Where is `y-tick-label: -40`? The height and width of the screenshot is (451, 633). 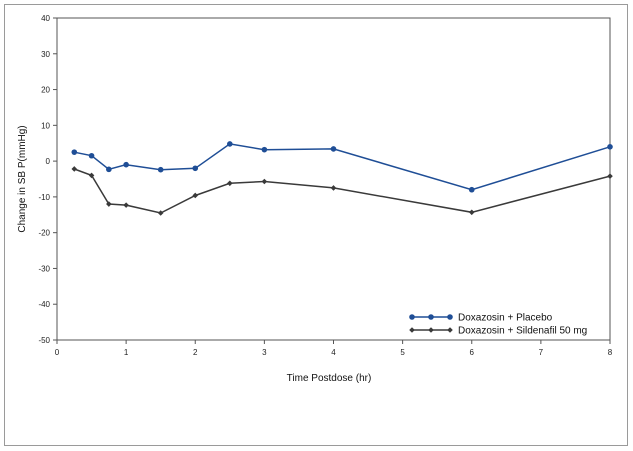
y-tick-label: -40 is located at coordinates (44, 304).